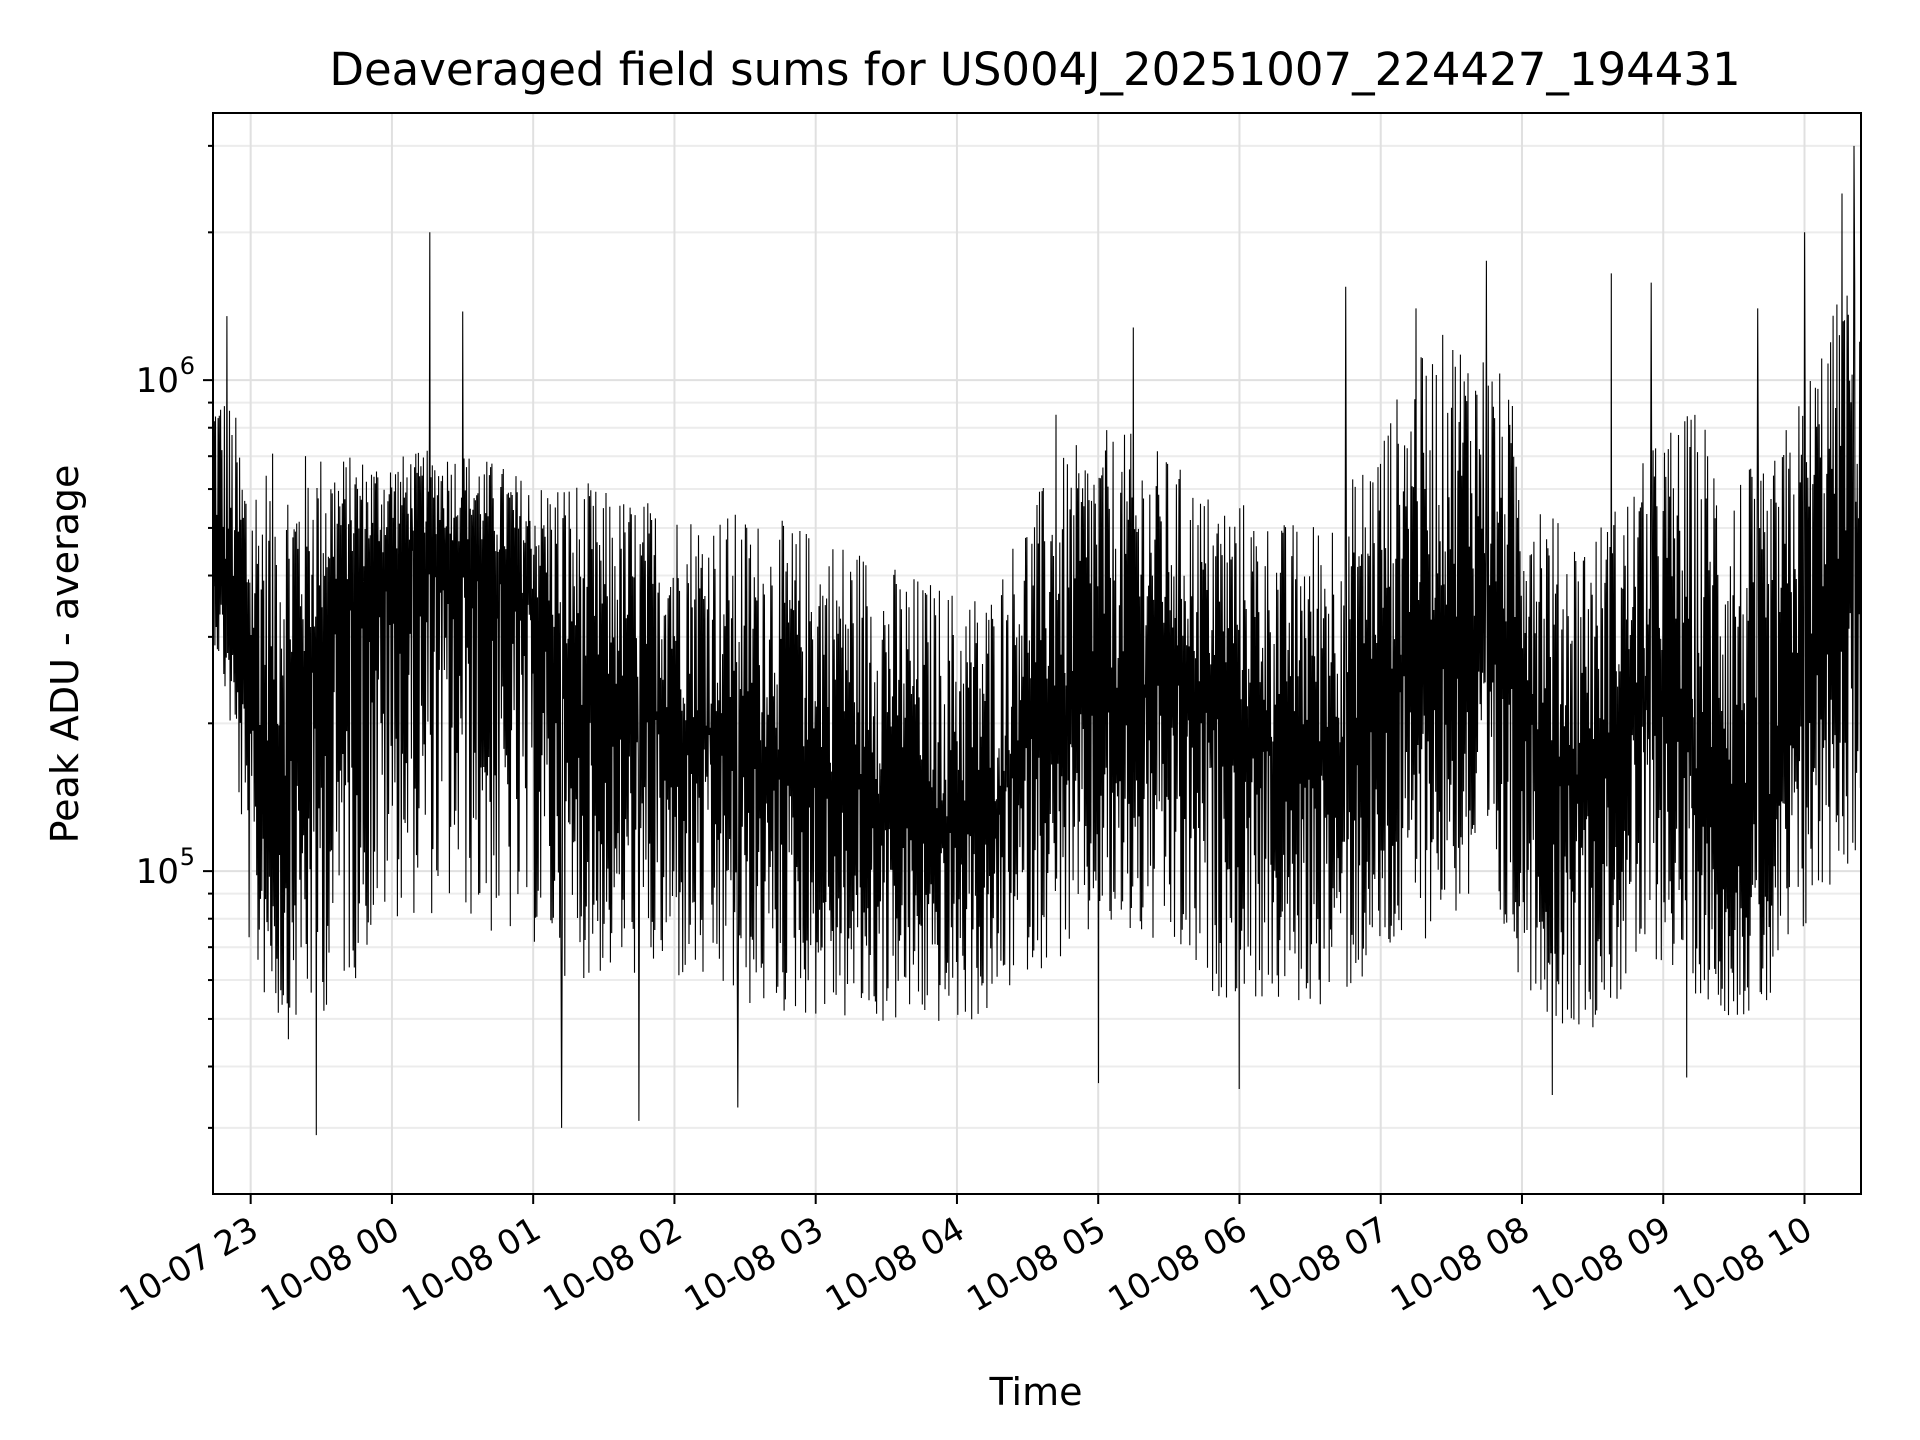 The width and height of the screenshot is (1920, 1440). Describe the element at coordinates (1601, 1264) in the screenshot. I see `x-tick-label: 10-08 09` at that location.